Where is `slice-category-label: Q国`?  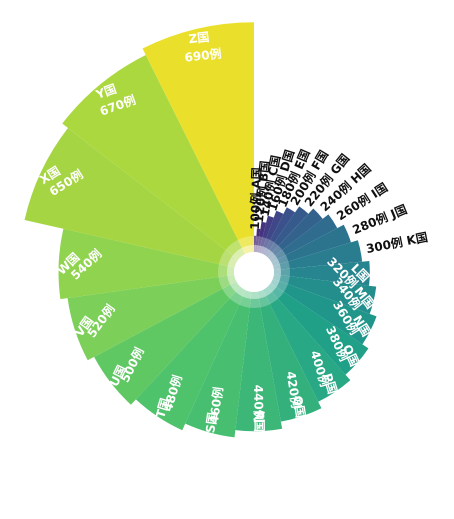 slice-category-label: Q国 is located at coordinates (298, 407).